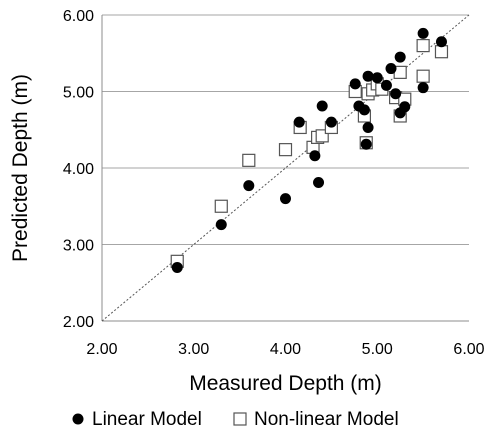 This screenshot has width=492, height=439. What do you see at coordinates (78, 16) in the screenshot?
I see `y-tick-label: 6.00` at bounding box center [78, 16].